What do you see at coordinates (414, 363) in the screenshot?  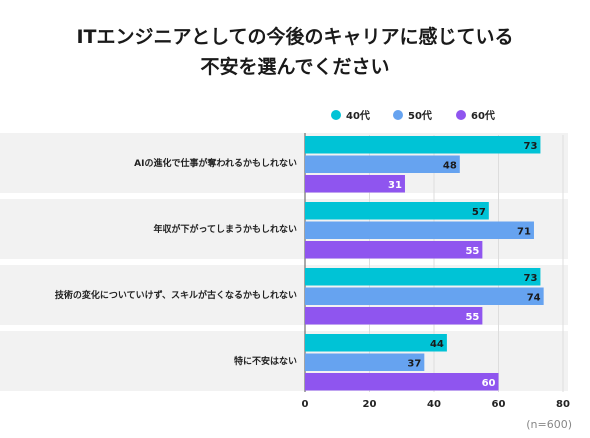 I see `bar-value-label: 37` at bounding box center [414, 363].